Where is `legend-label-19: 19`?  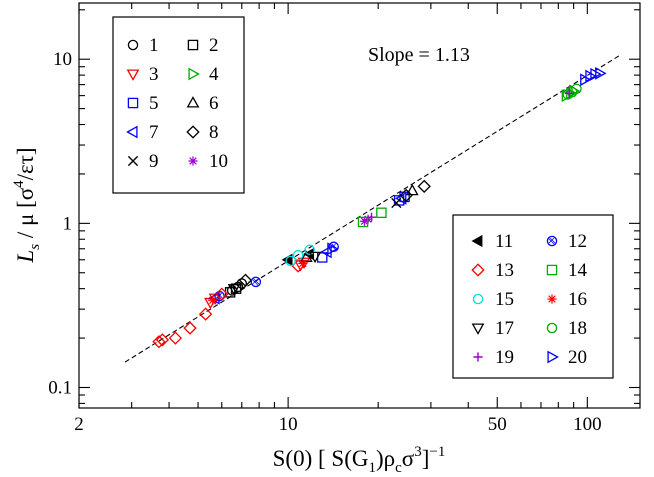 legend-label-19: 19 is located at coordinates (504, 357).